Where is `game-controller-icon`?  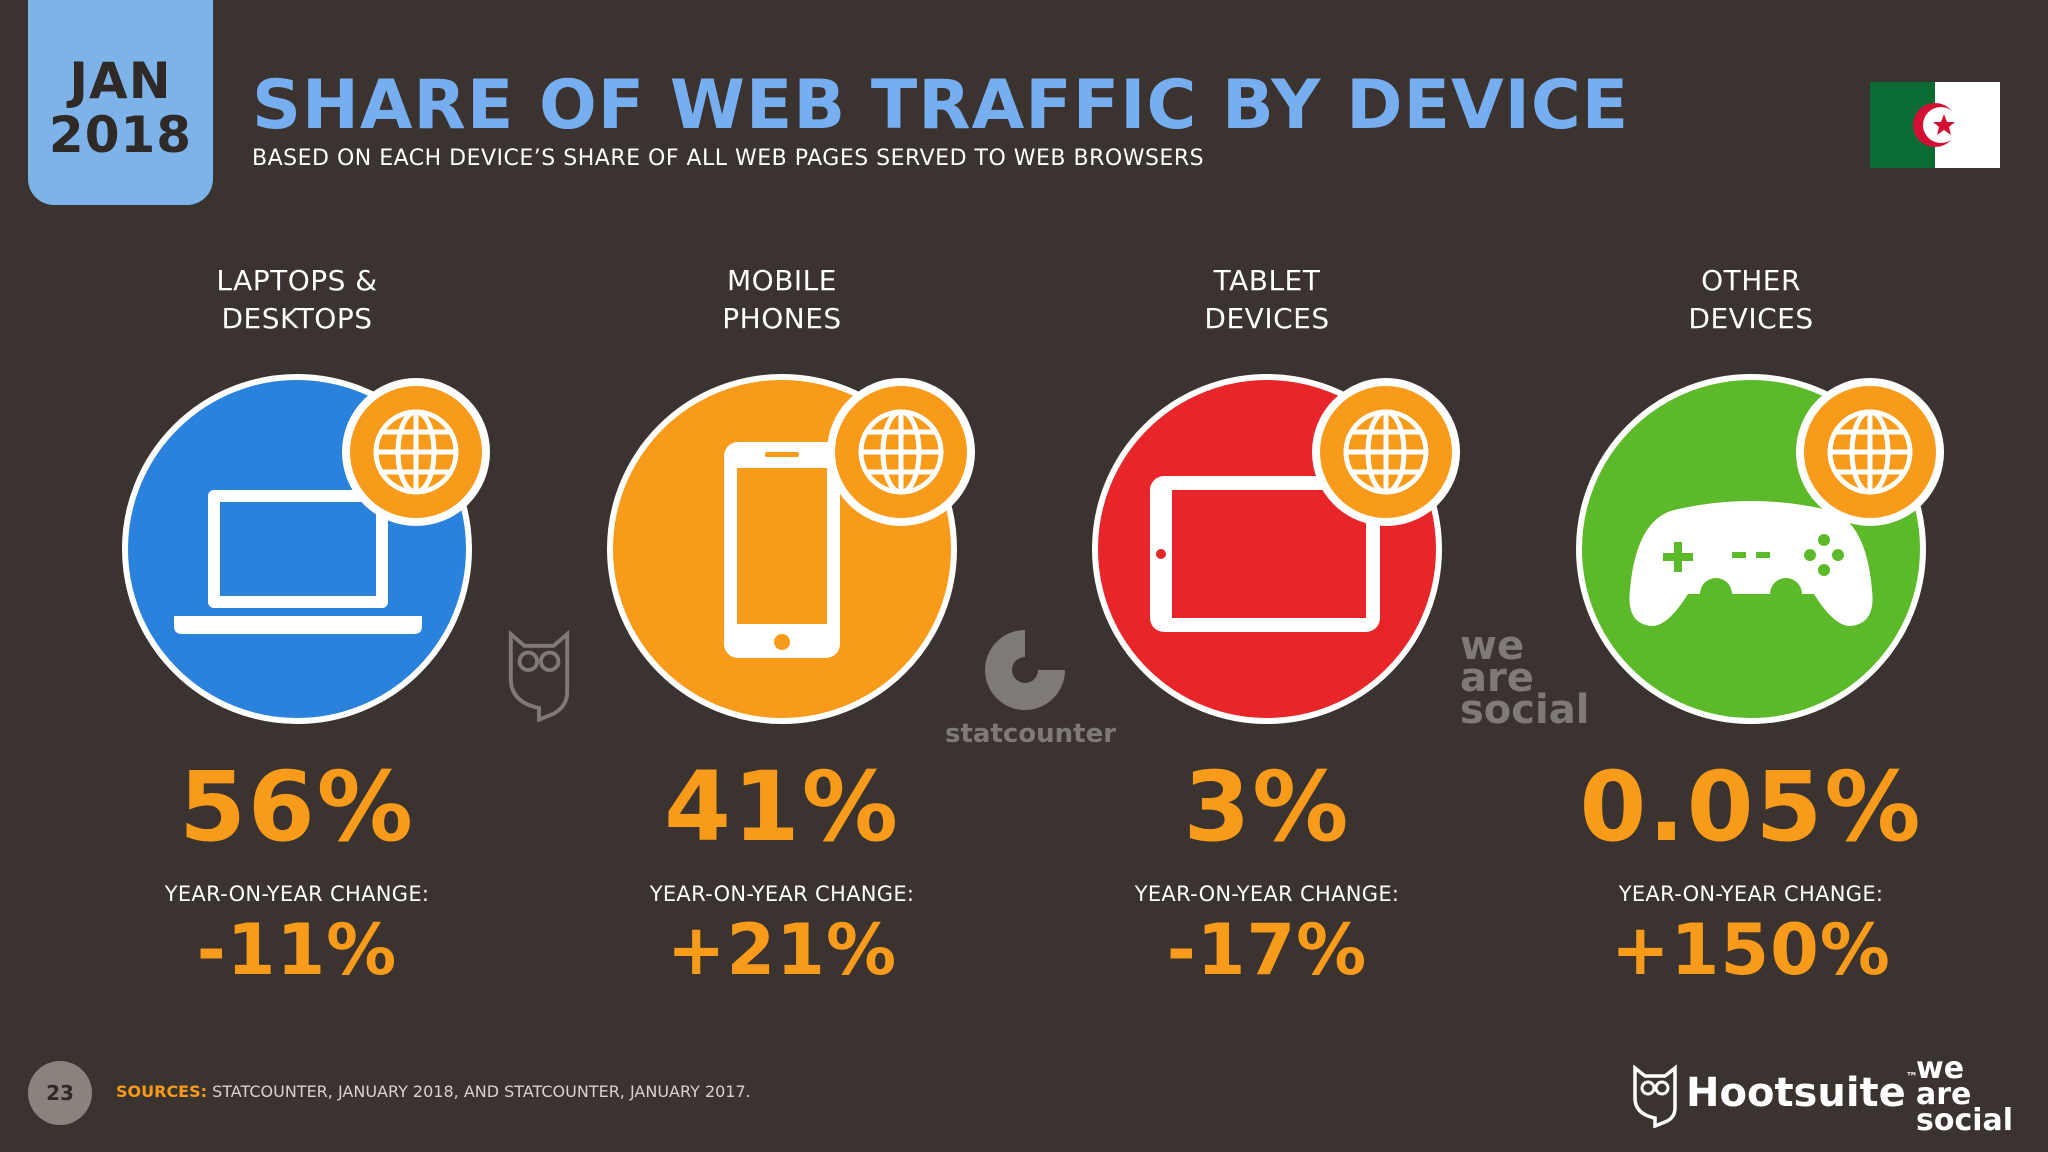
game-controller-icon is located at coordinates (1751, 563).